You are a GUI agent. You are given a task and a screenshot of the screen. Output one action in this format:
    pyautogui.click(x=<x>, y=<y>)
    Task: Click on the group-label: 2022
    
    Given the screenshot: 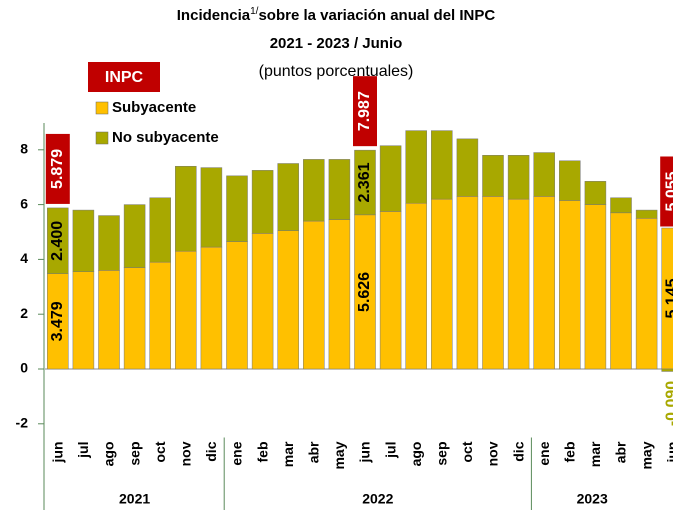 What is the action you would take?
    pyautogui.click(x=377, y=499)
    